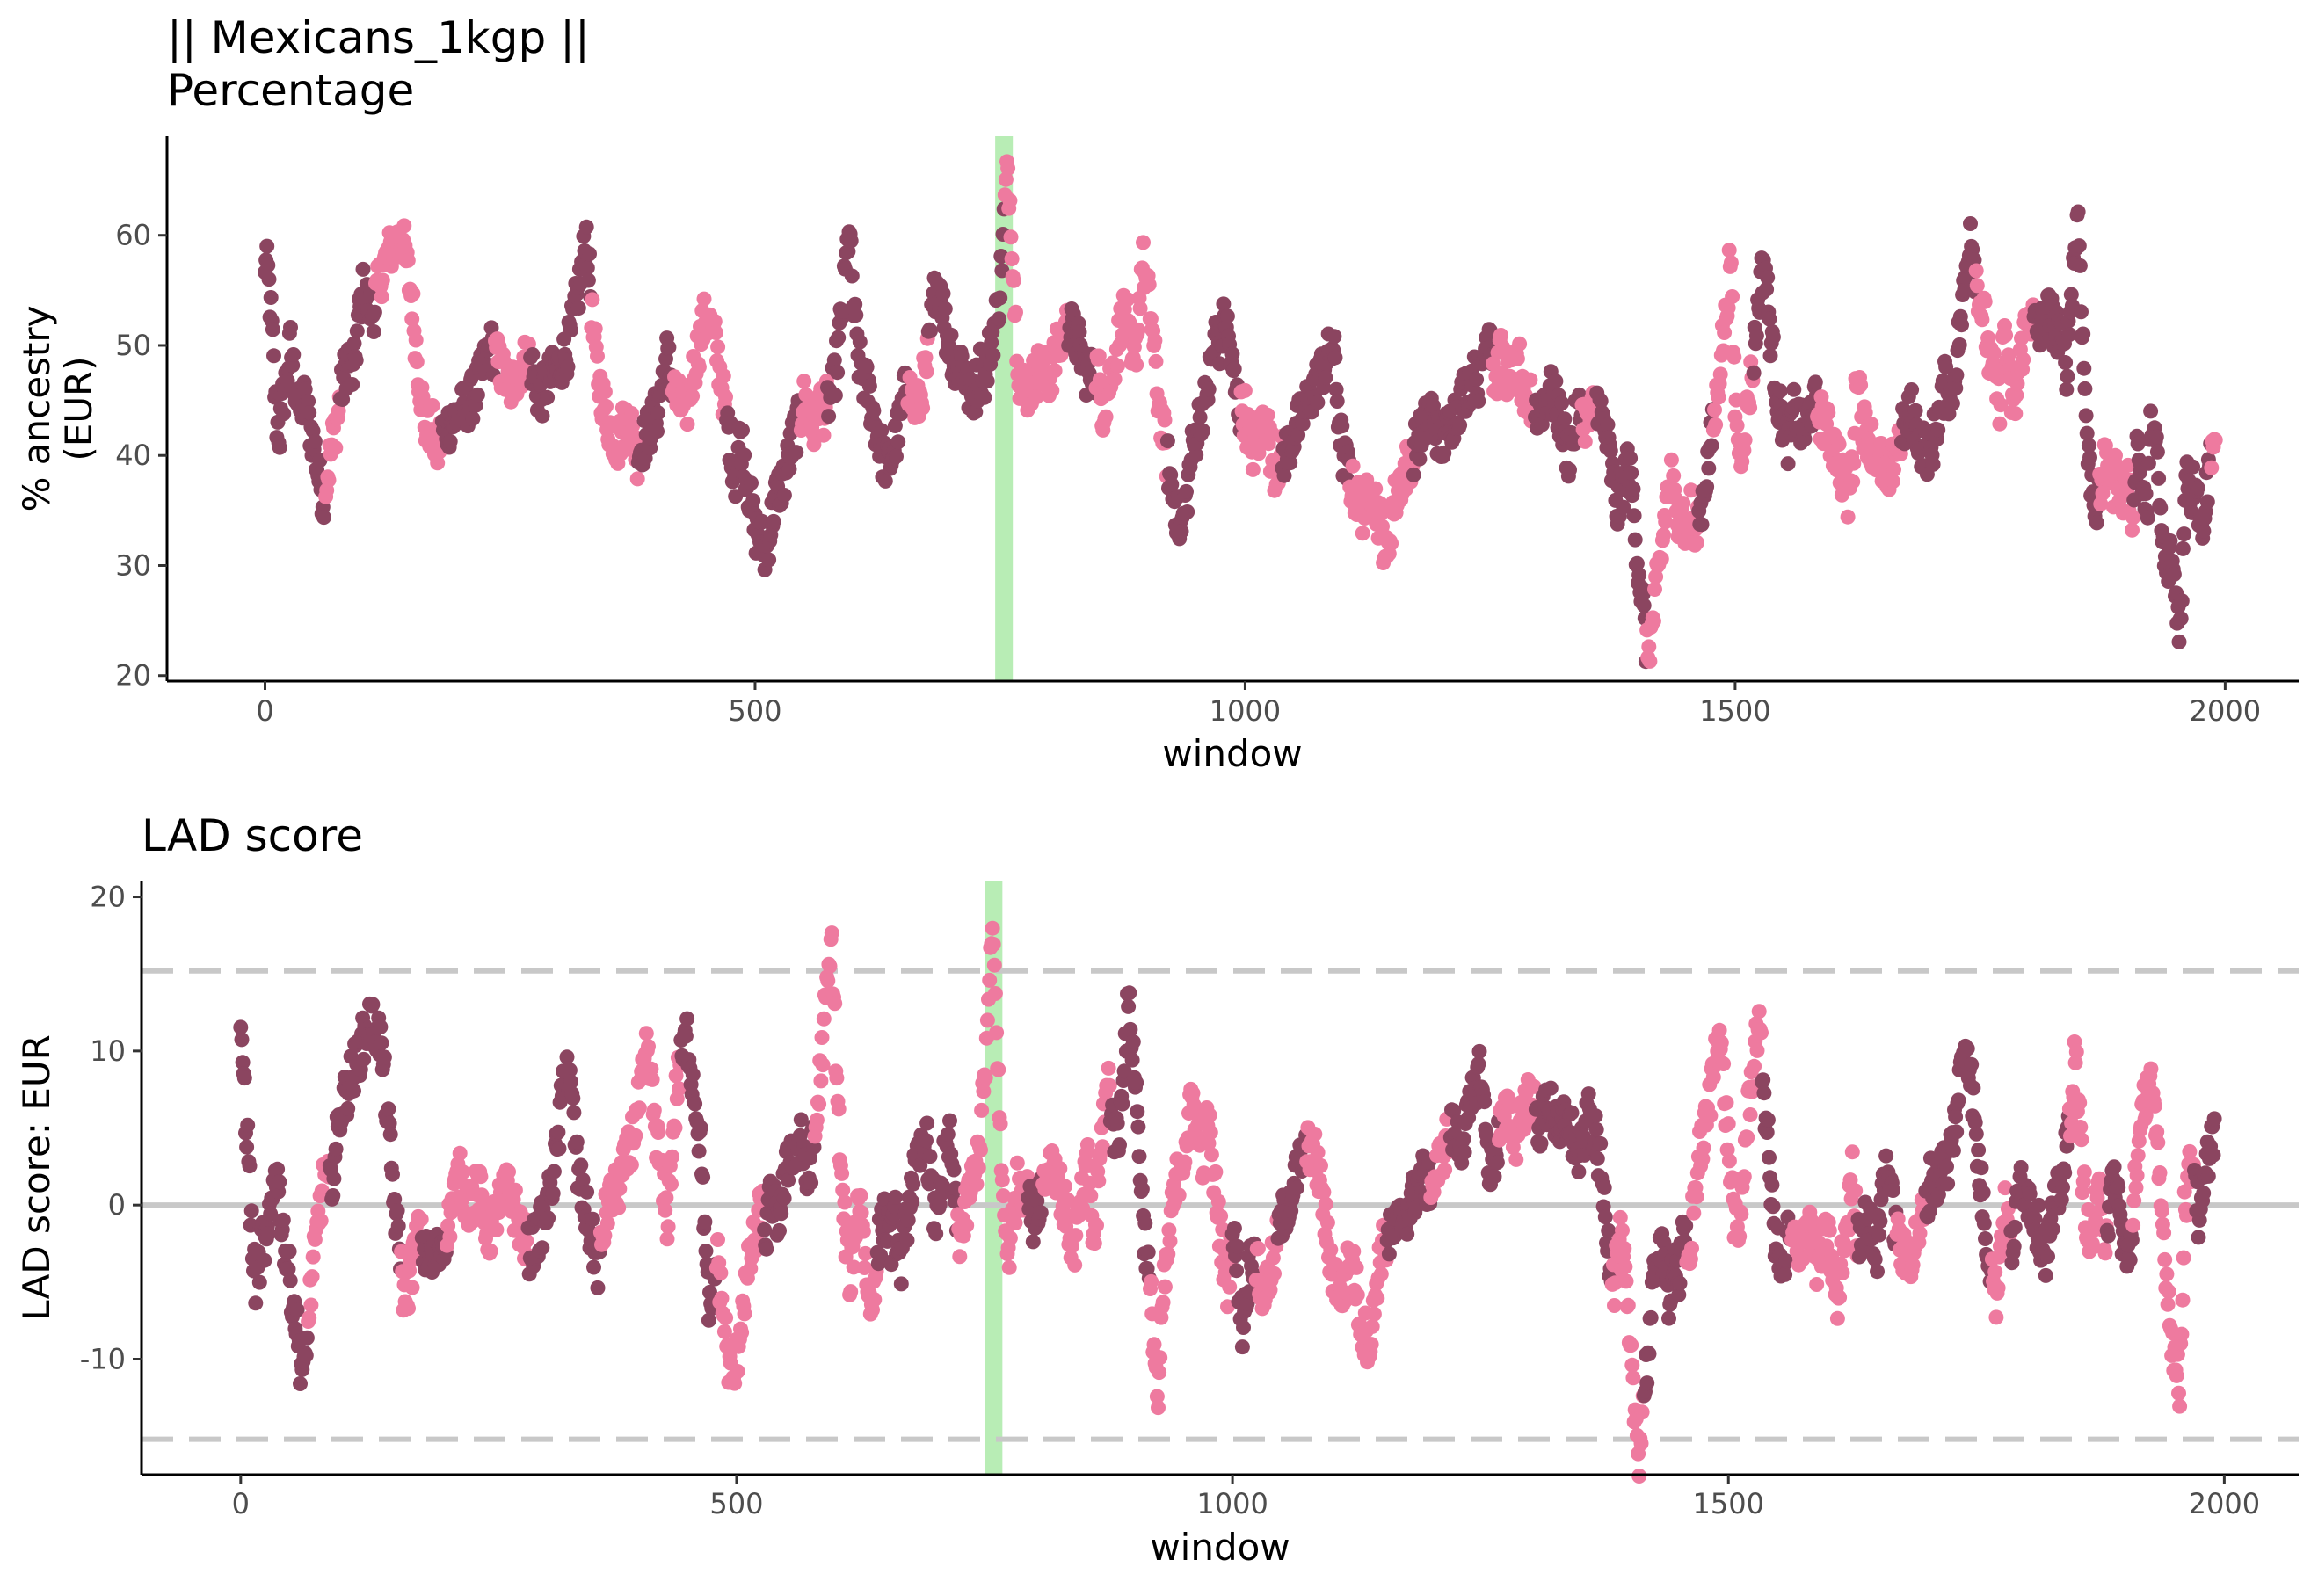  What do you see at coordinates (79, 408) in the screenshot?
I see `percentage-y-axis-title-line-2: (EUR)` at bounding box center [79, 408].